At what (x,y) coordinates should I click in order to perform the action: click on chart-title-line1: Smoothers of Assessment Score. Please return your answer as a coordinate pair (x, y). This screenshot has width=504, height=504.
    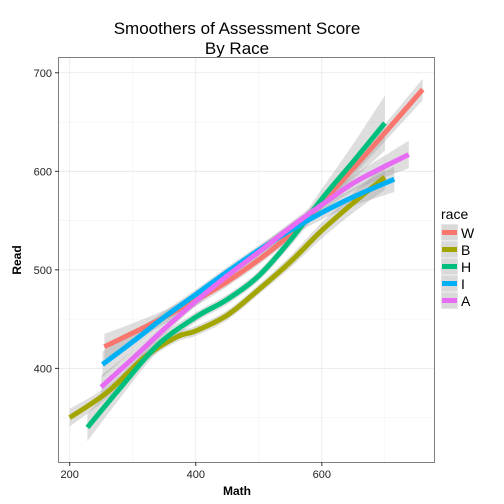
    Looking at the image, I should click on (237, 28).